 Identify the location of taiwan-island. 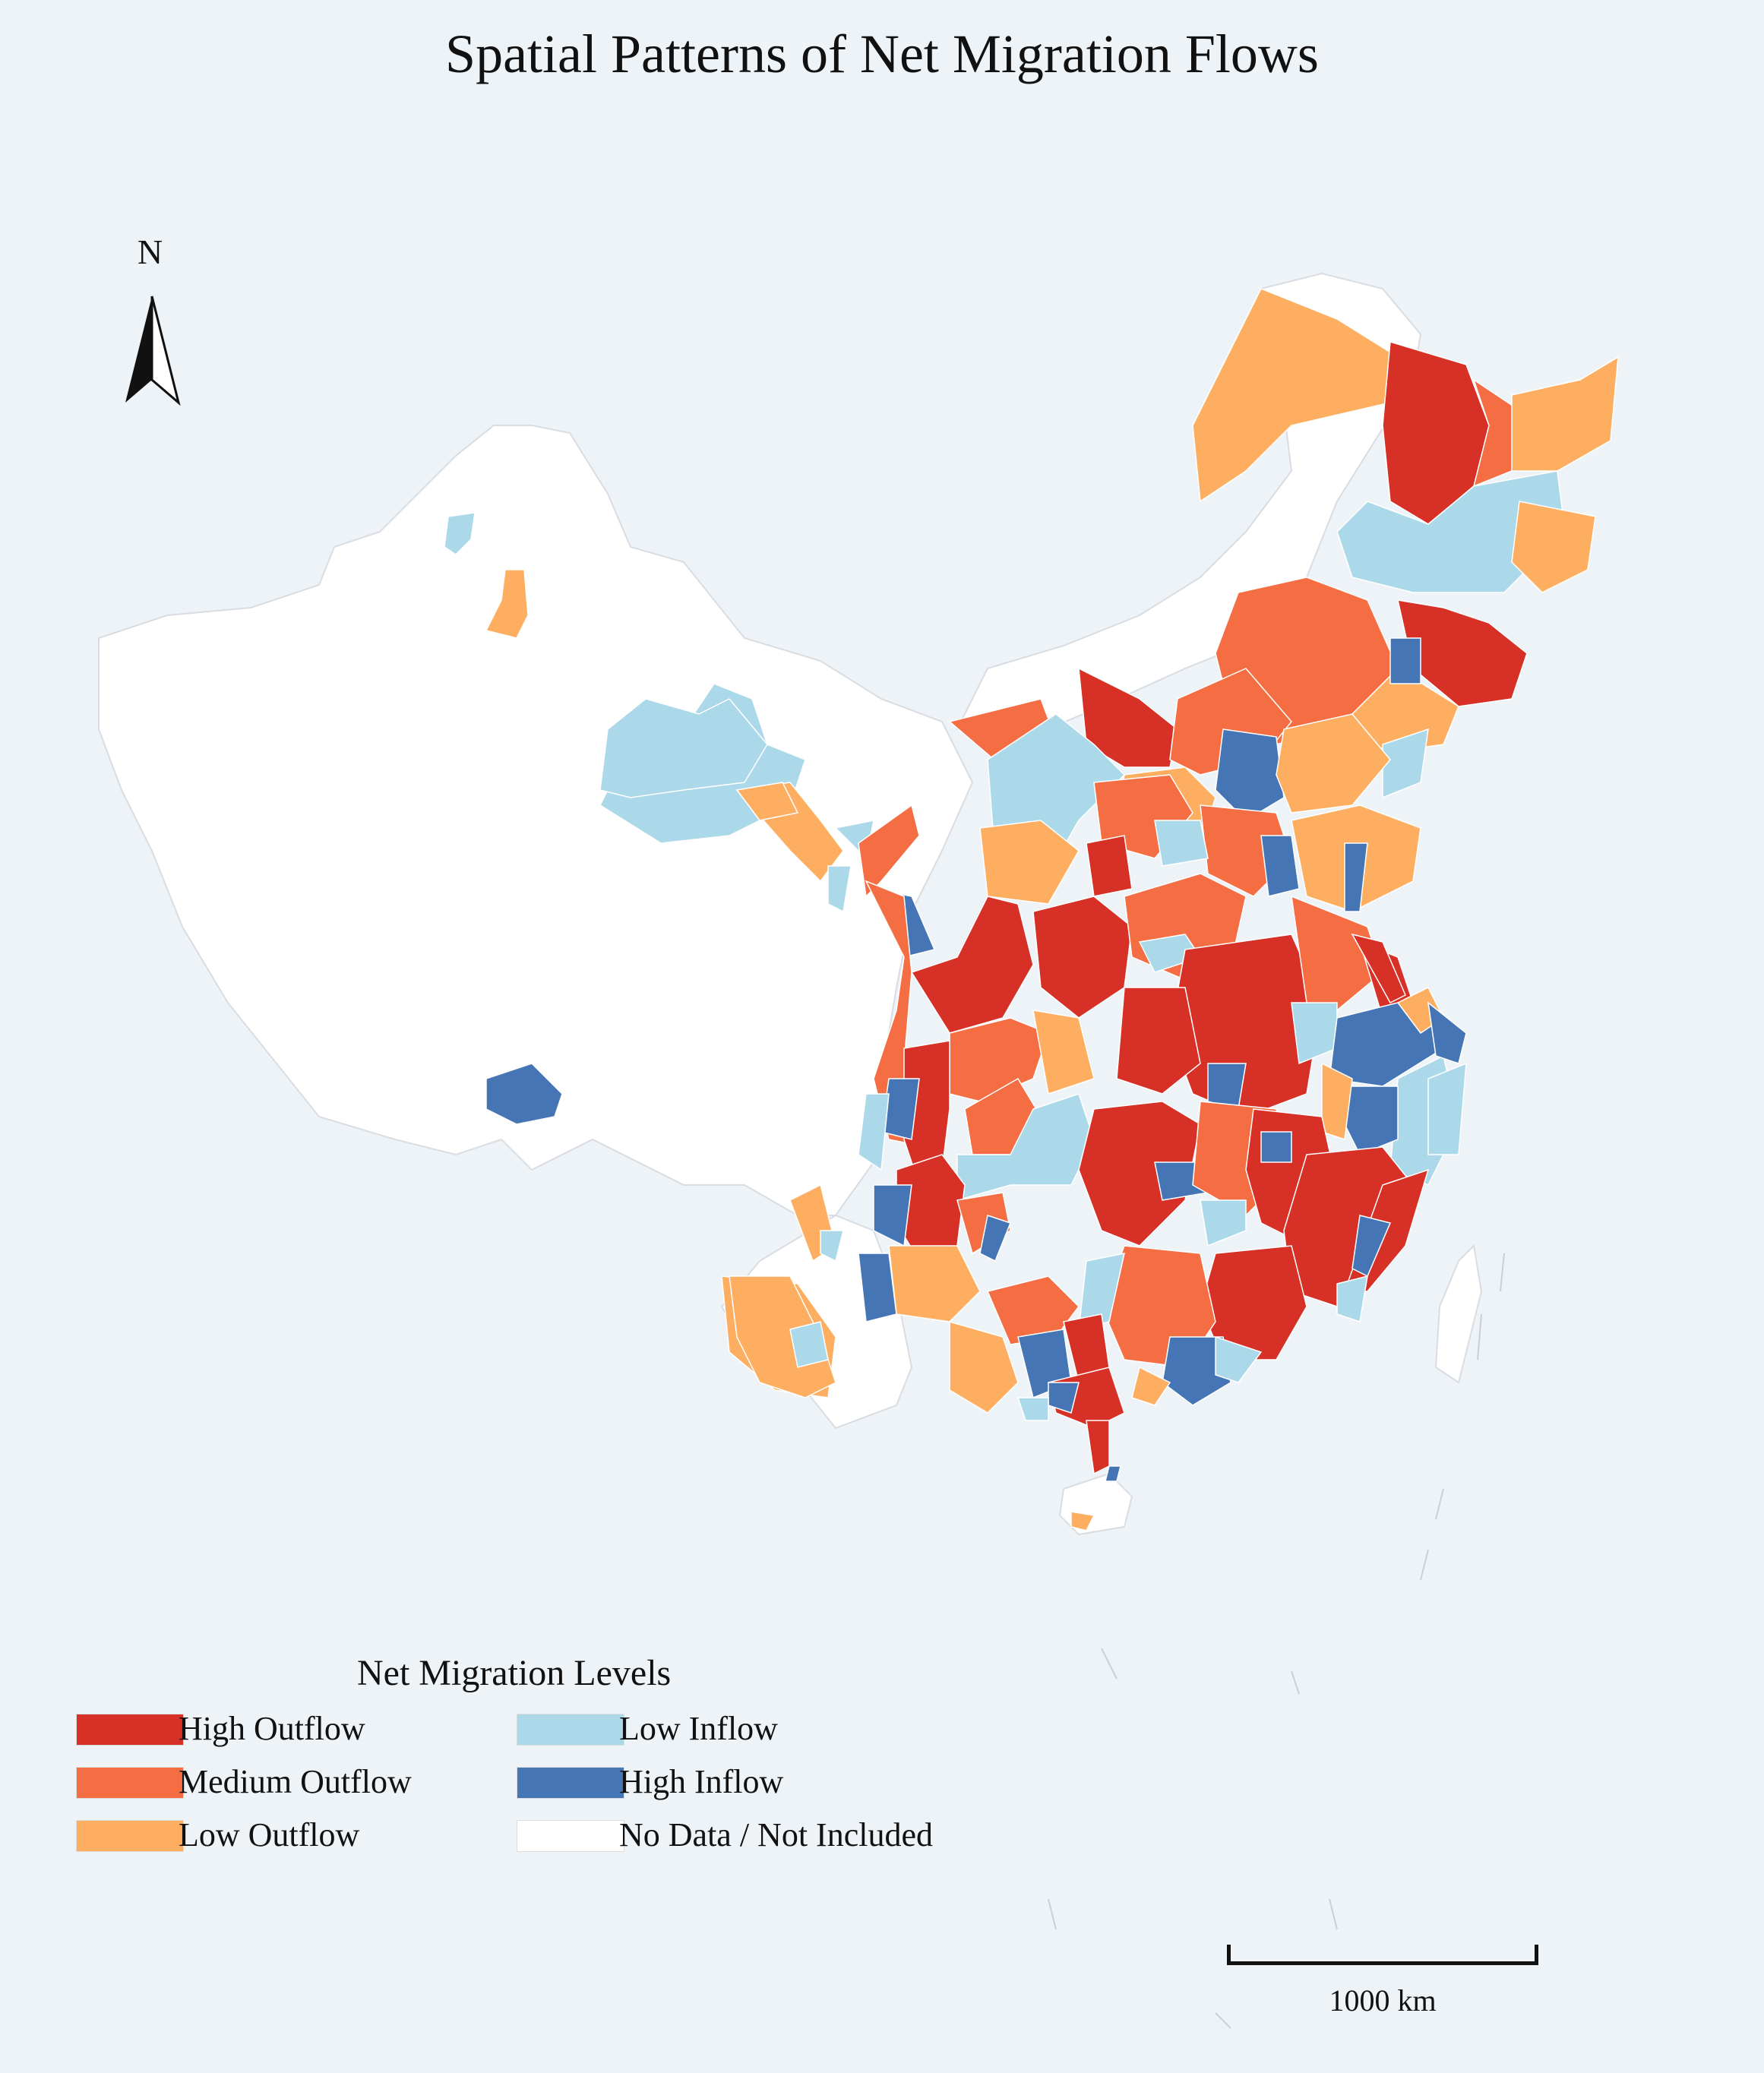
(1458, 1314).